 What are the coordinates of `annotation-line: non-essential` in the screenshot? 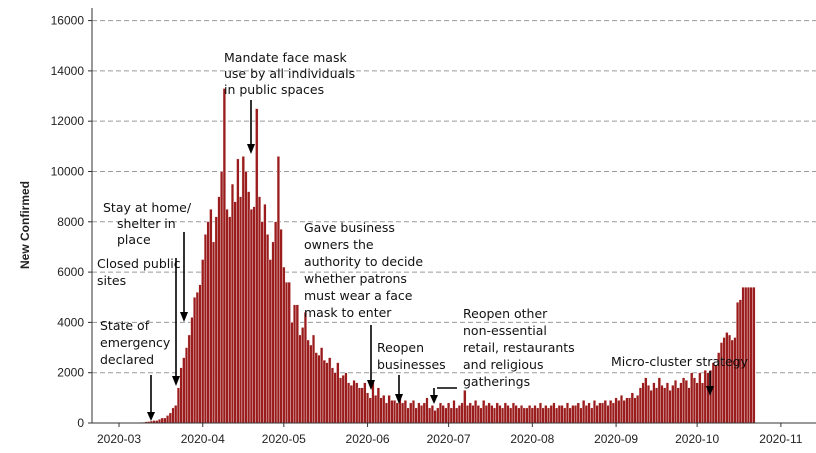 It's located at (505, 330).